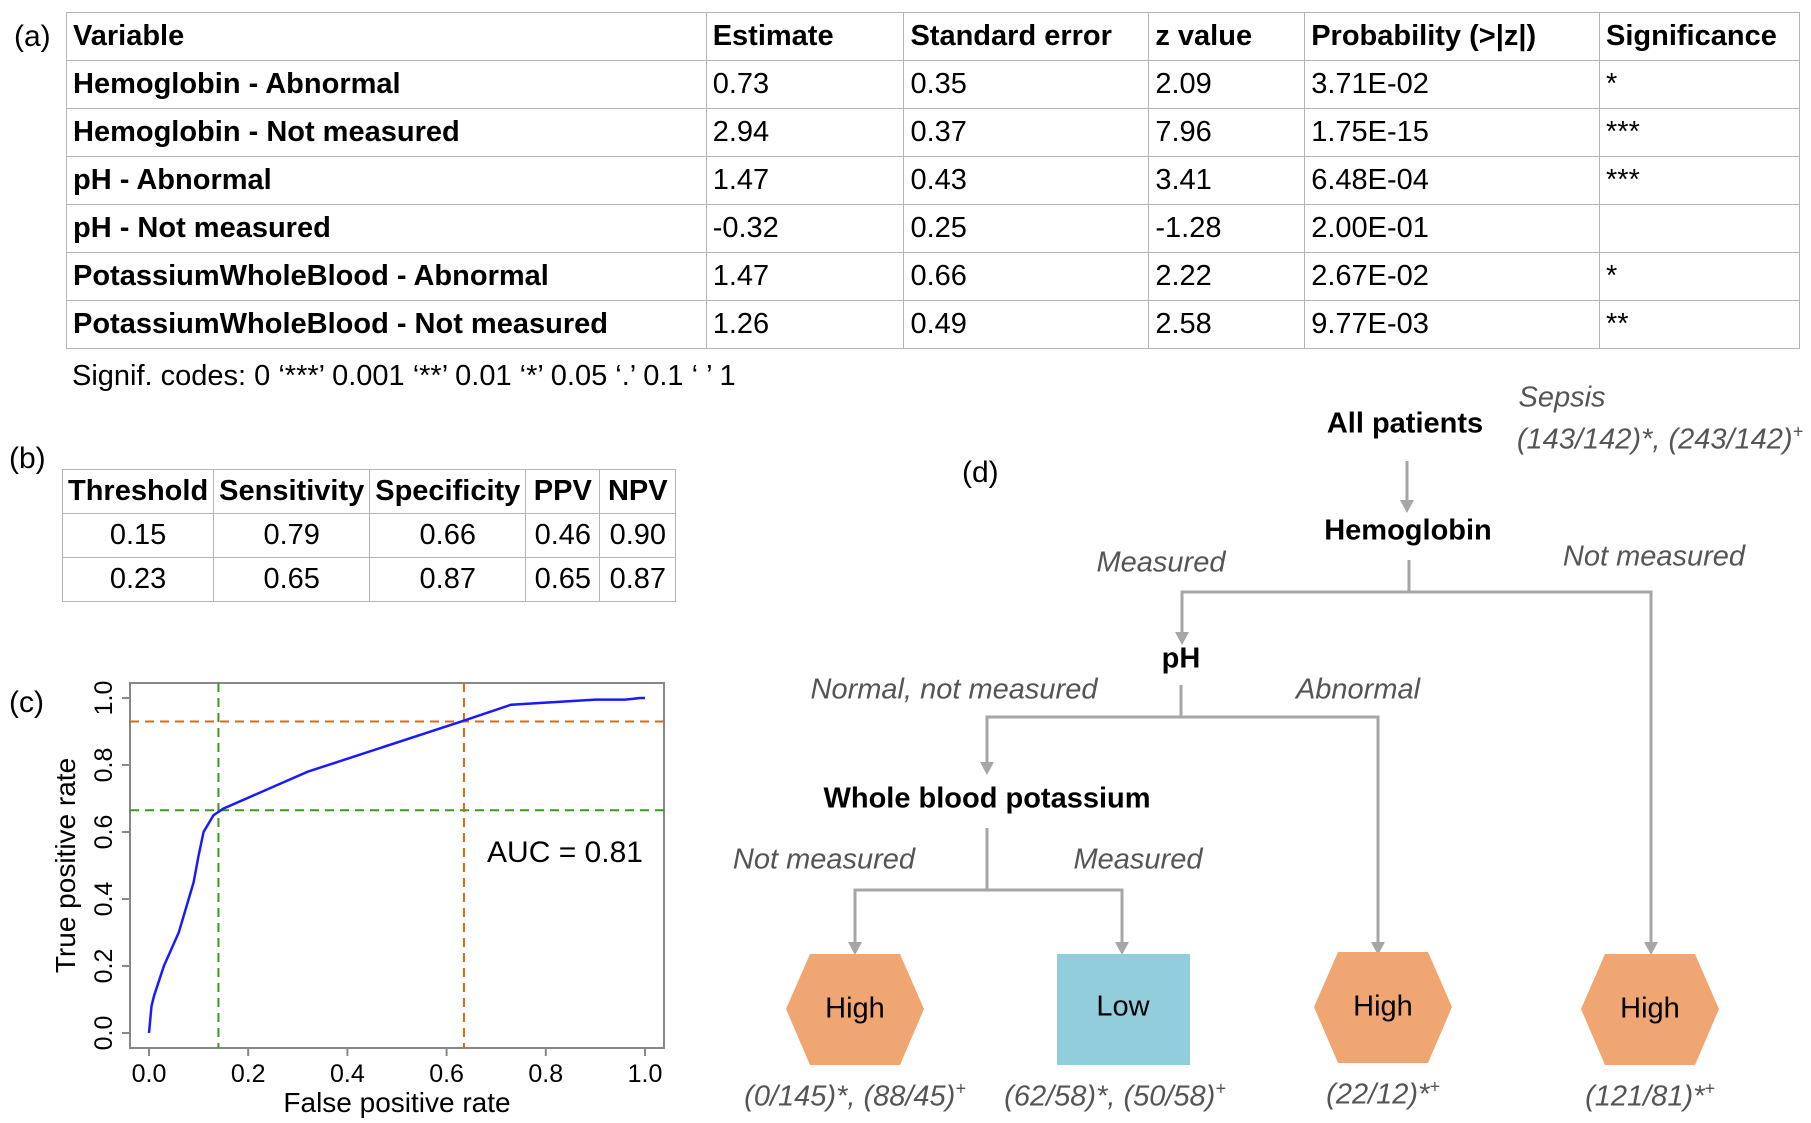 The image size is (1811, 1123). I want to click on column-header: z value, so click(1227, 36).